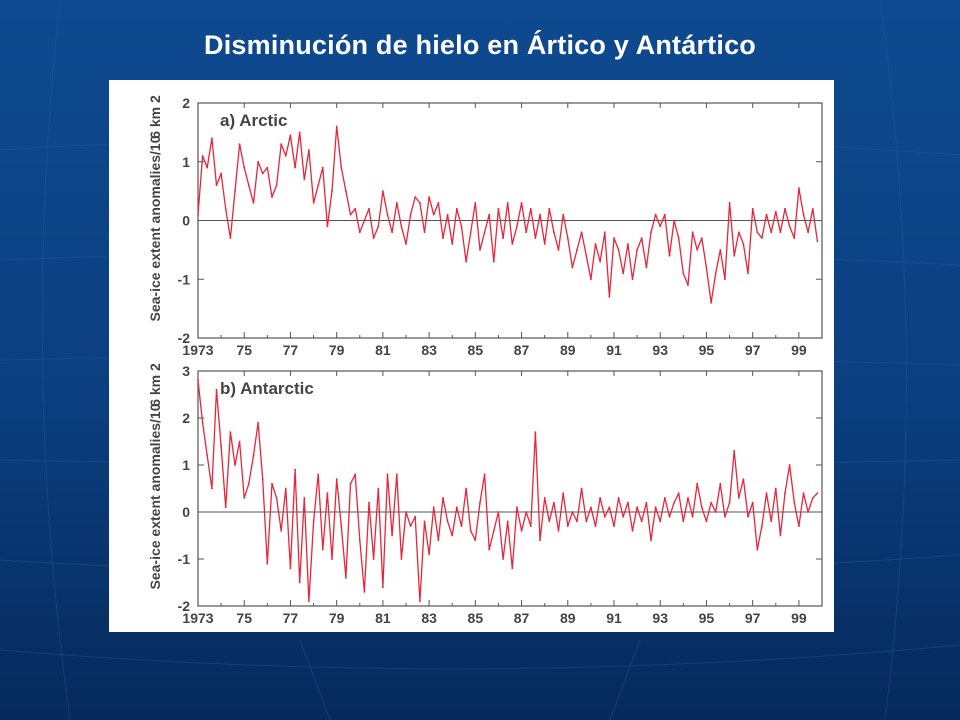  I want to click on chart-1-x-tick-label: 91, so click(614, 350).